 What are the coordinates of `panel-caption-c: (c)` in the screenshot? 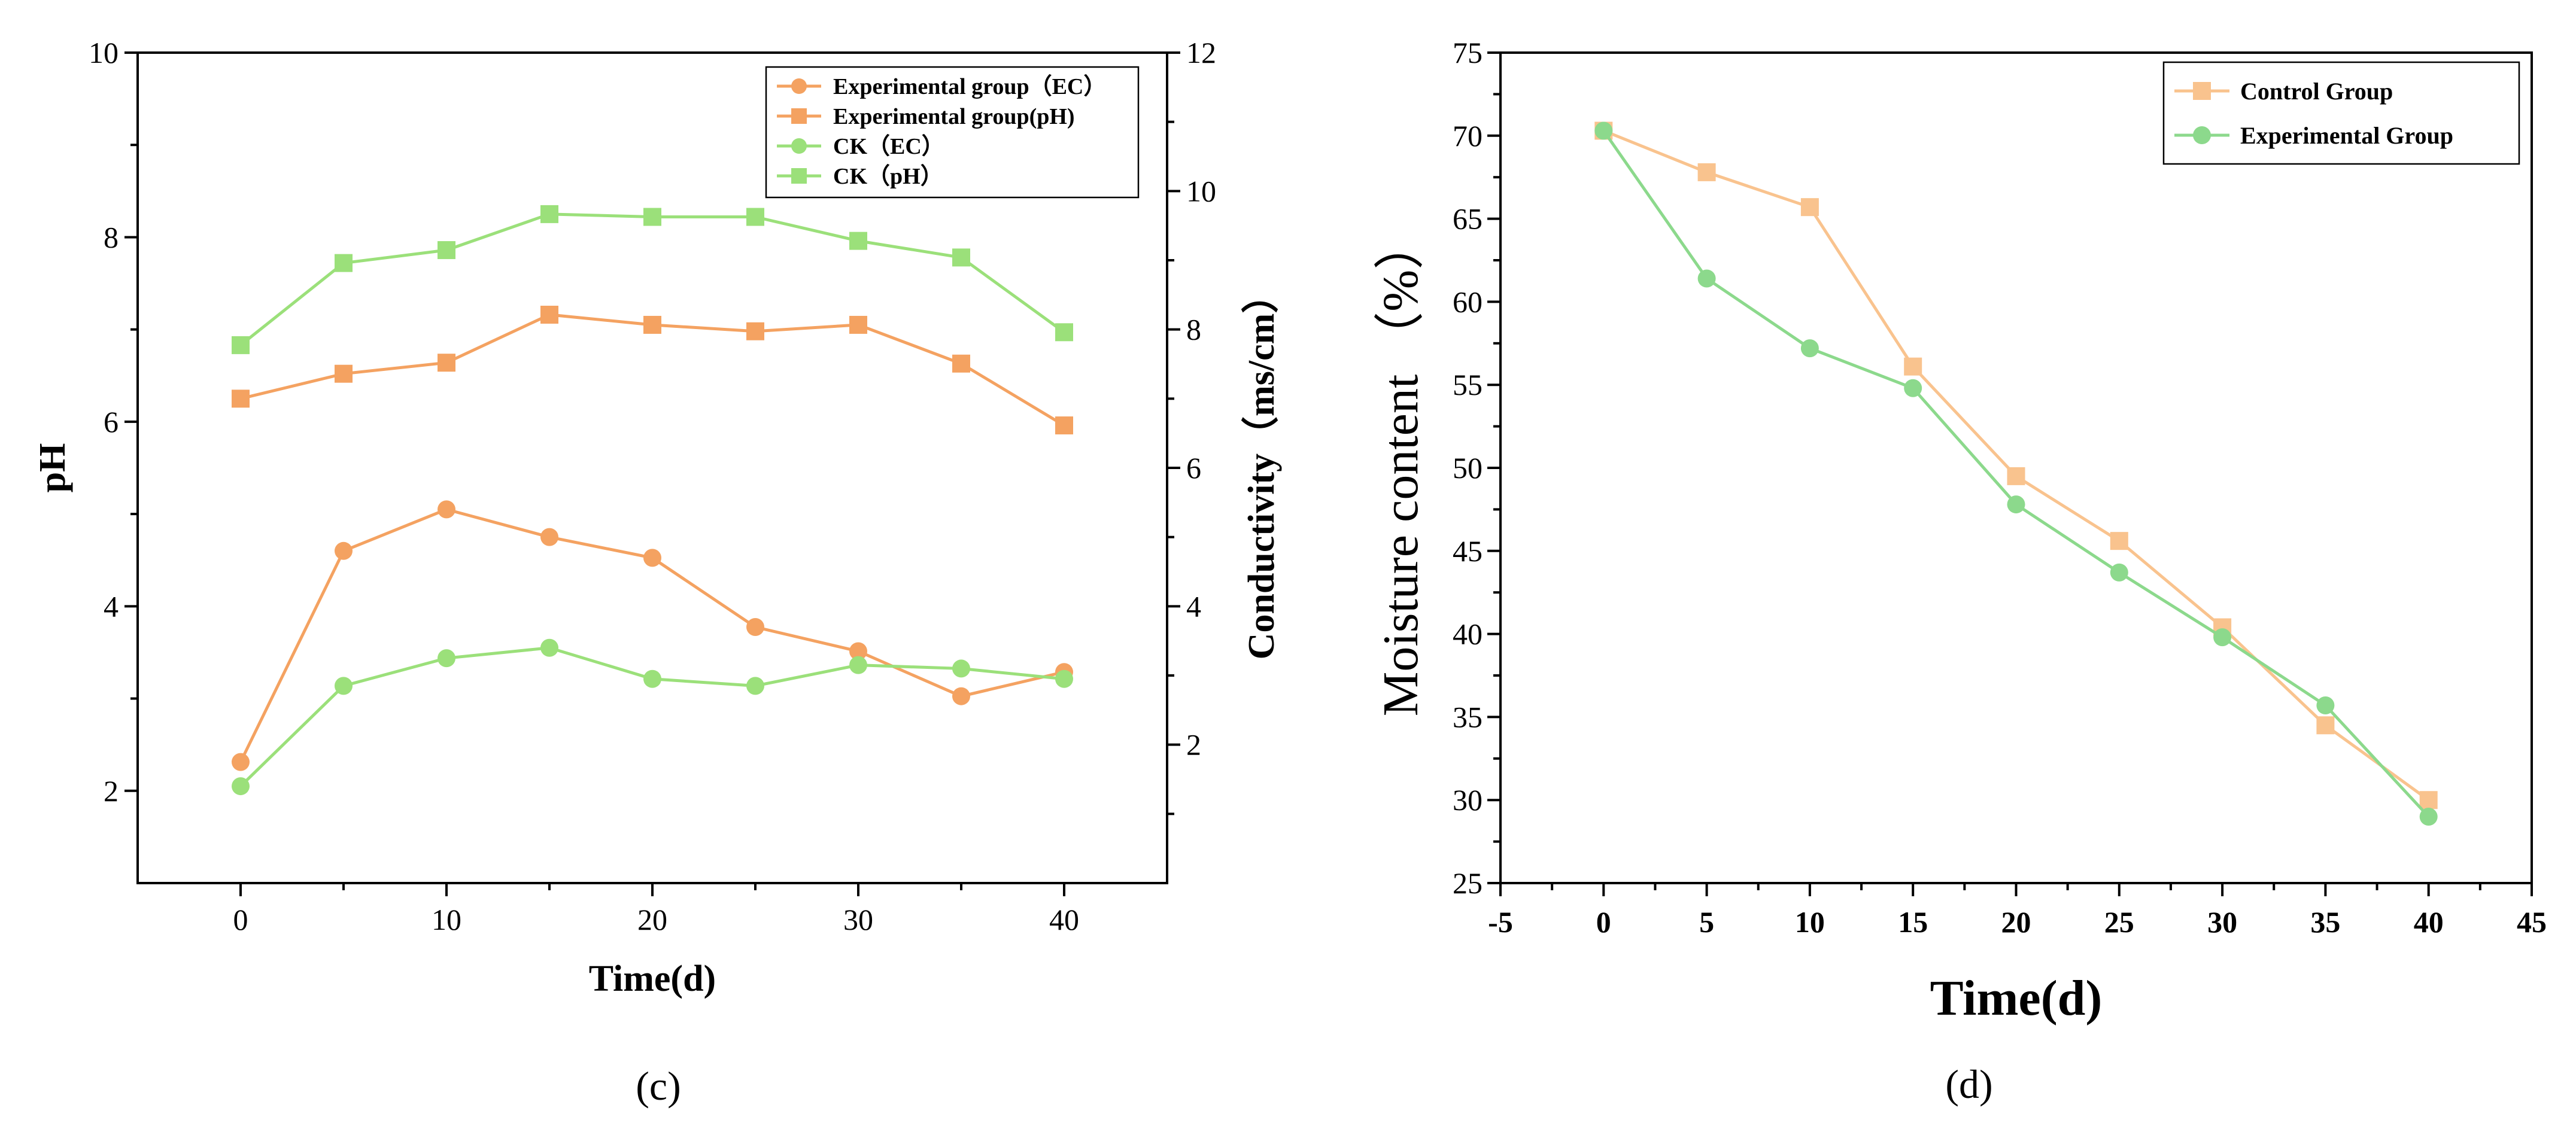 It's located at (658, 1086).